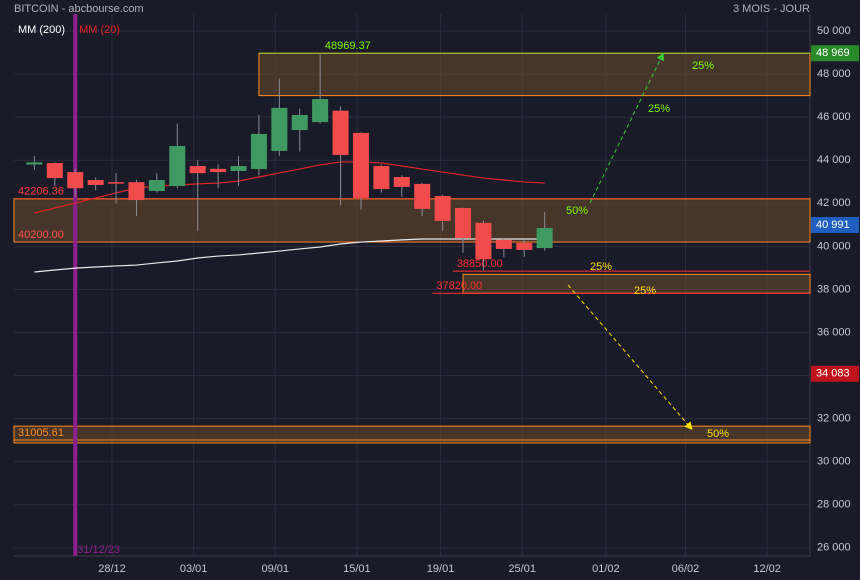 The image size is (860, 580). What do you see at coordinates (606, 569) in the screenshot?
I see `x-tick-label: 01/02` at bounding box center [606, 569].